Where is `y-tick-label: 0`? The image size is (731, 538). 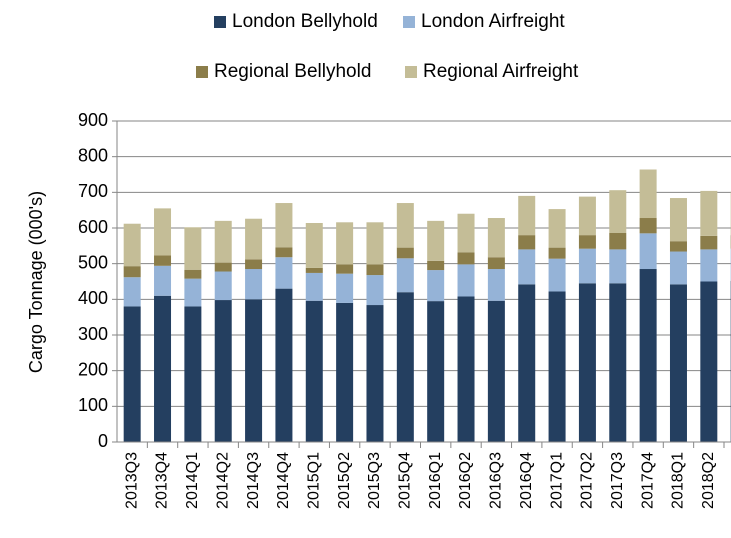 y-tick-label: 0 is located at coordinates (103, 441).